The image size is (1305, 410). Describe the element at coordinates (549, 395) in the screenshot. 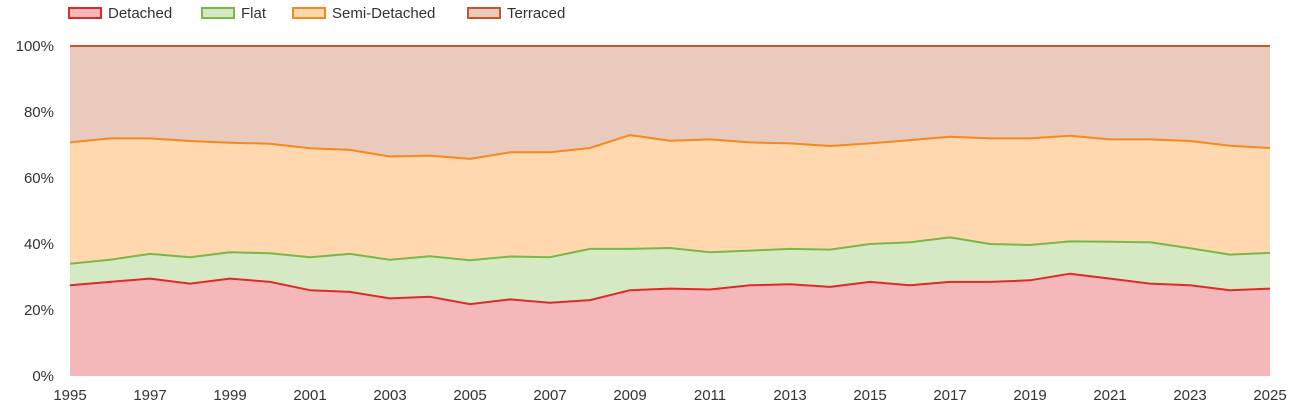

I see `x-tick-label: 2007` at that location.